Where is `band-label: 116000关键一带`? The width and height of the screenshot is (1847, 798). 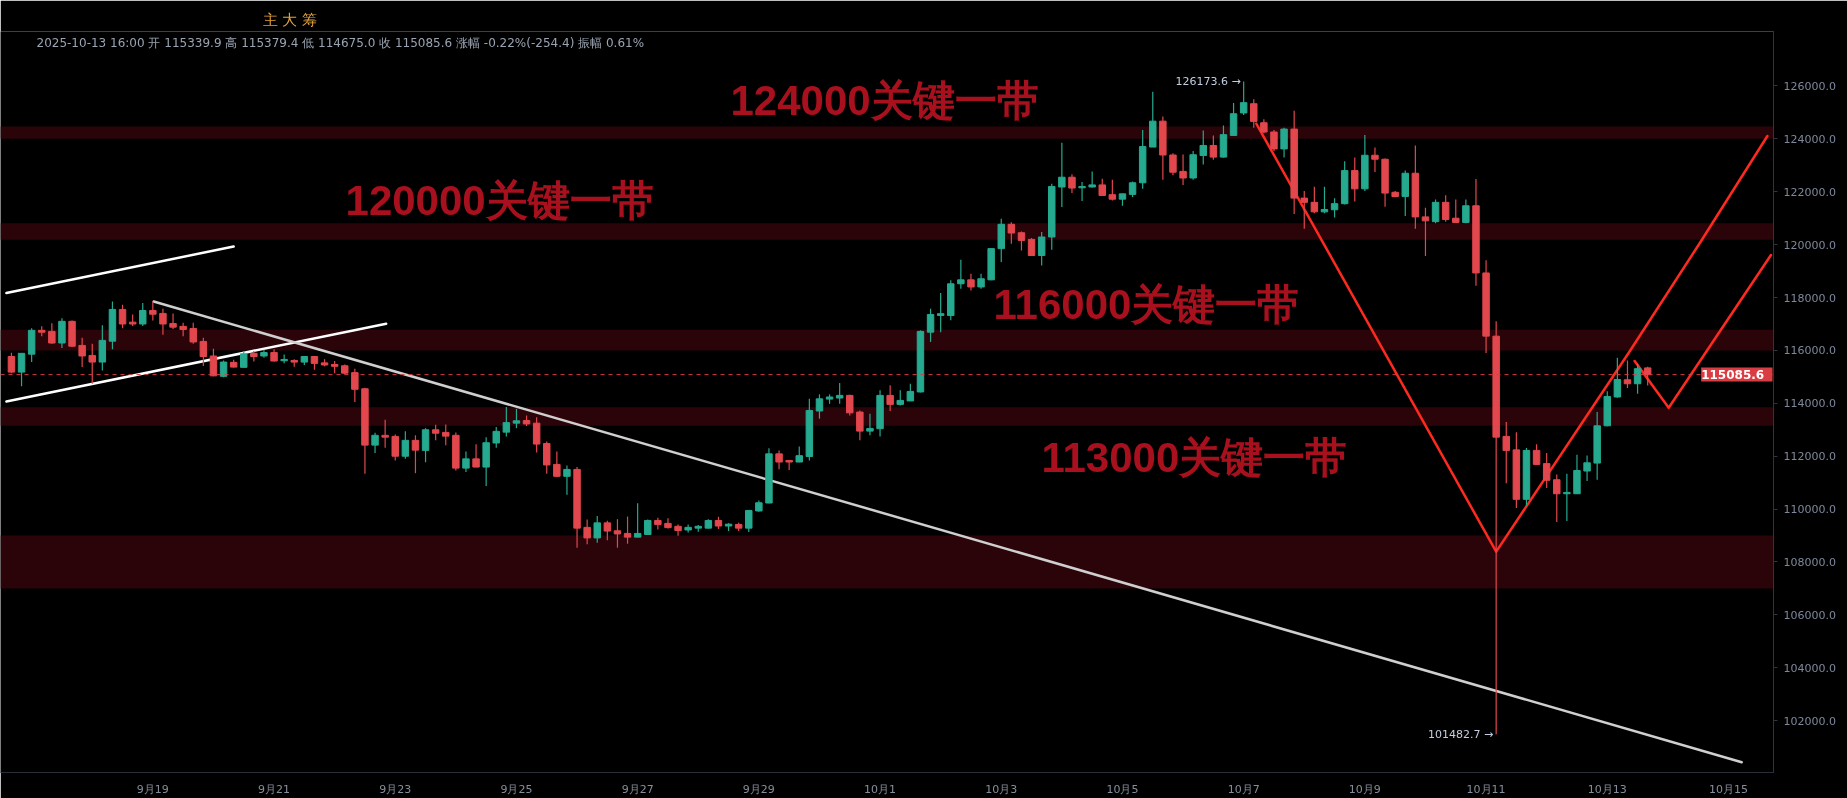
band-label: 116000关键一带 is located at coordinates (1146, 305).